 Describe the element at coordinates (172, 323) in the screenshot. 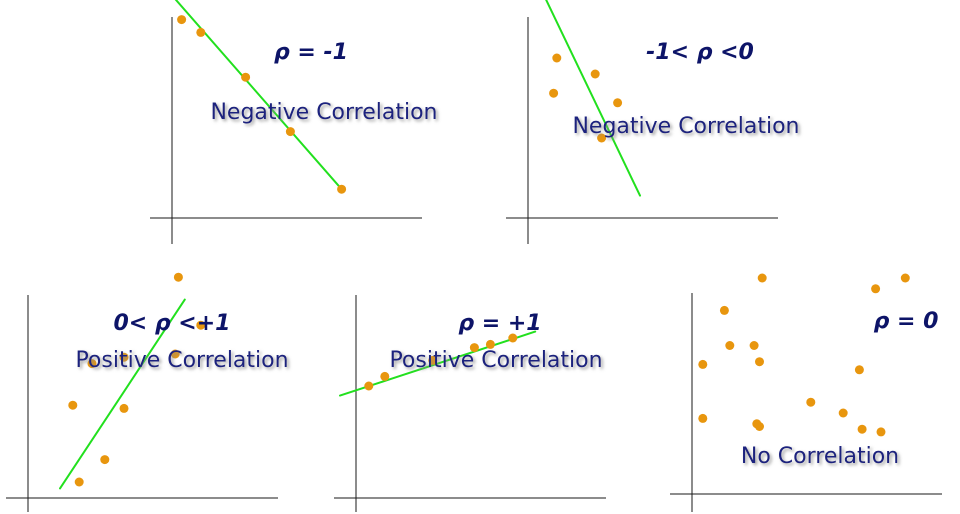

I see `rho-label: 0< ρ <+1` at that location.